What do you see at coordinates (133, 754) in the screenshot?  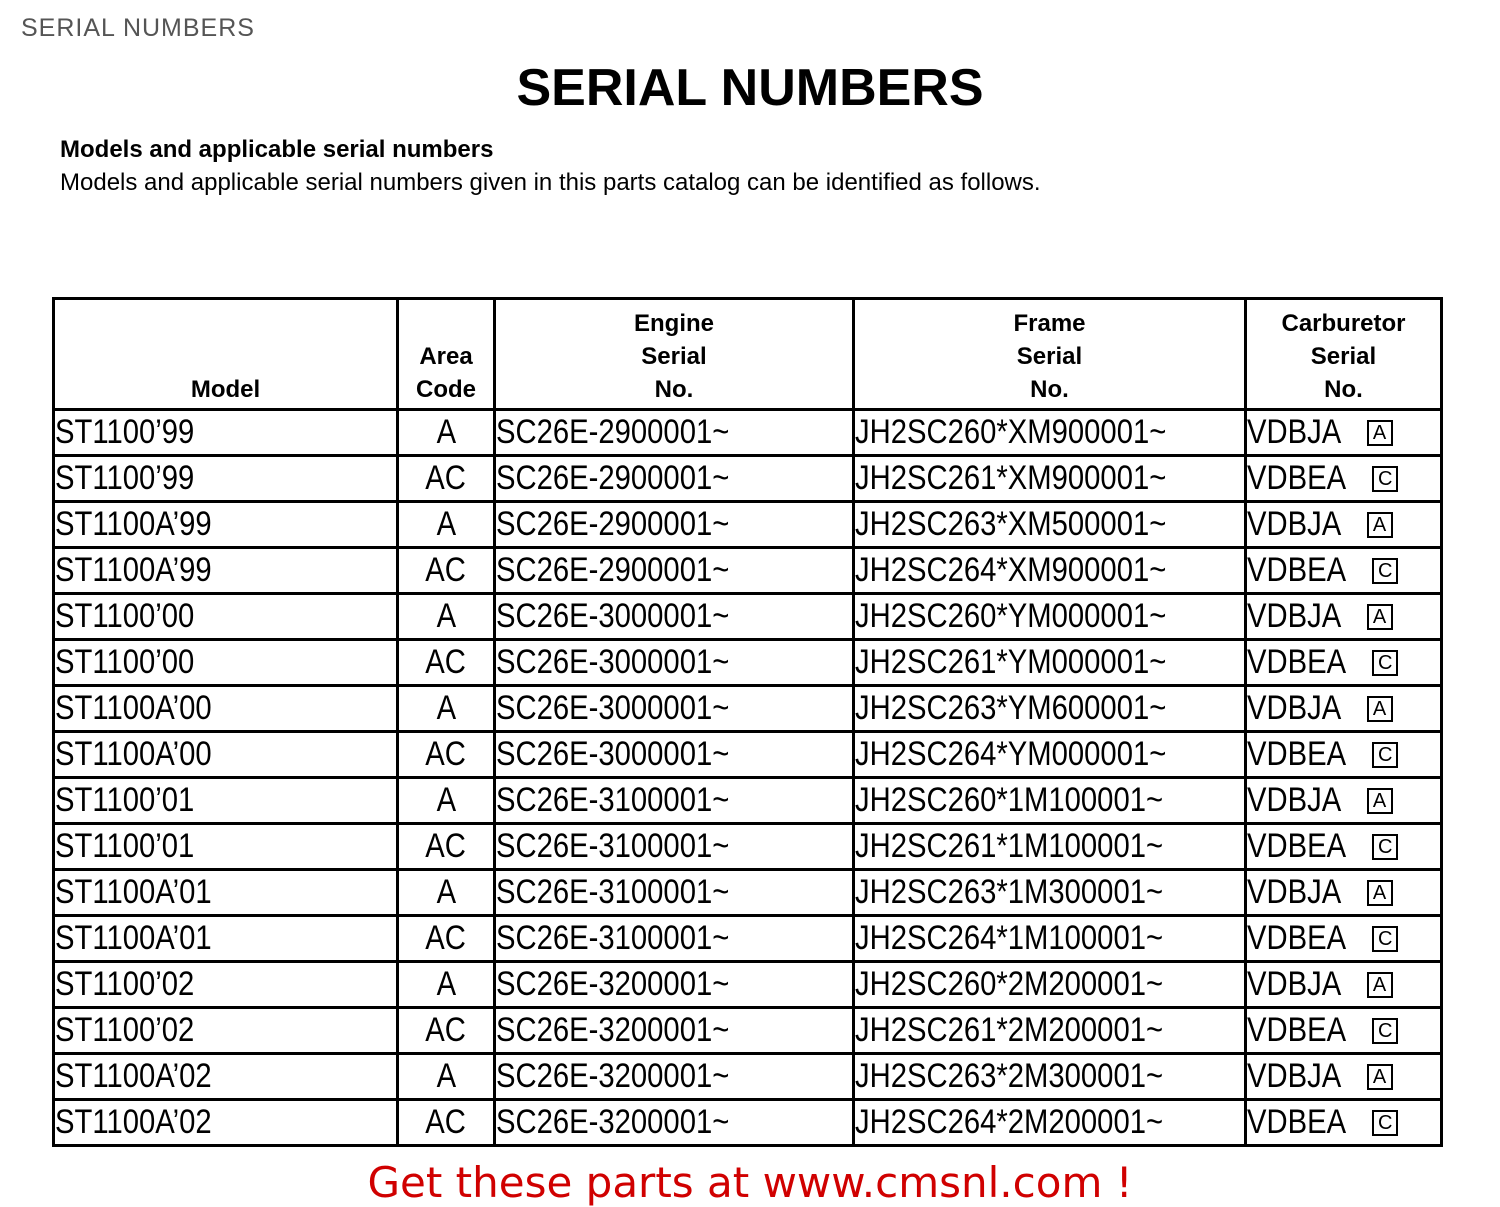 I see `model-cell-text: ST1100A’00` at bounding box center [133, 754].